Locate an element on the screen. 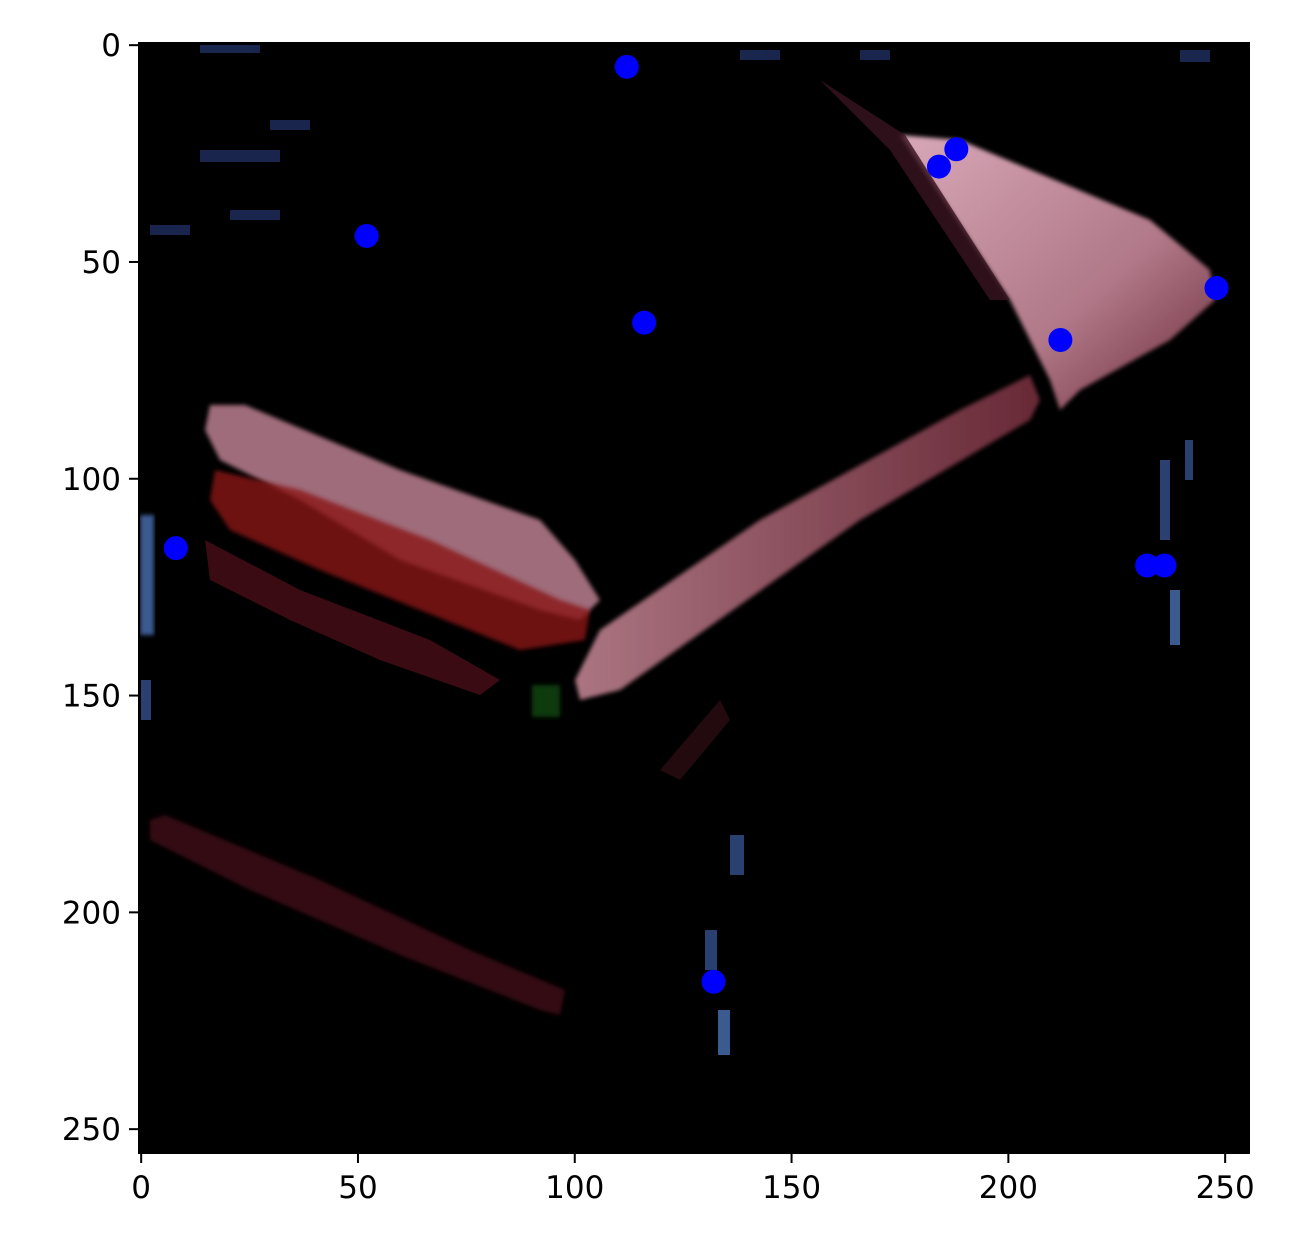 Image resolution: width=1293 pixels, height=1251 pixels. x-tick-label: 250 is located at coordinates (1225, 1188).